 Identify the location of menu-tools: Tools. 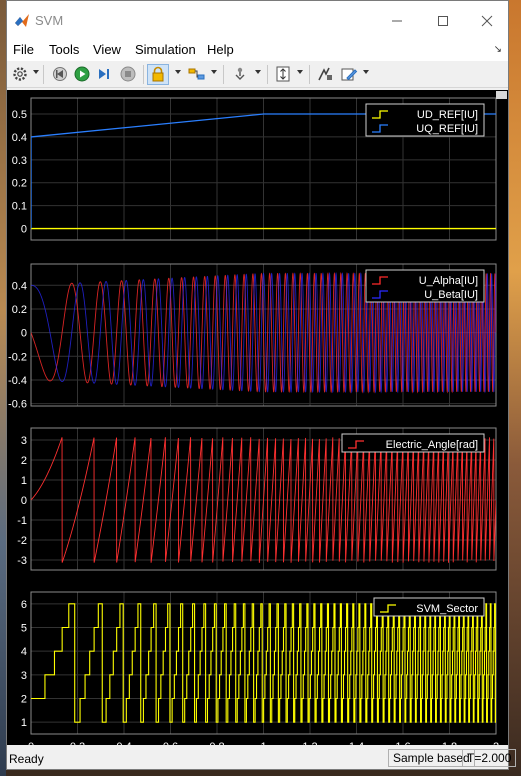
(64, 49).